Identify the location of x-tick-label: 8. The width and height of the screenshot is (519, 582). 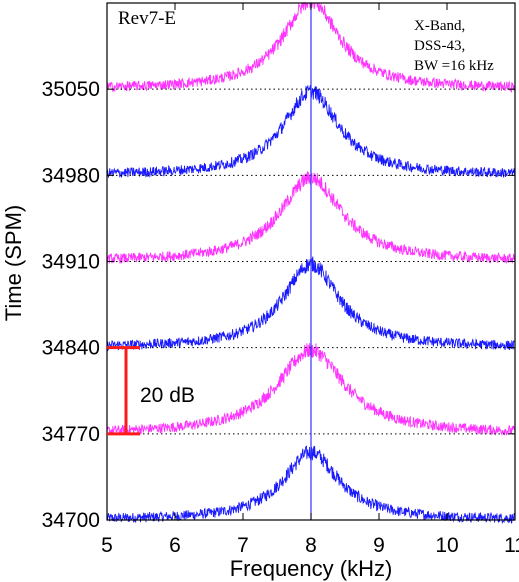
(311, 545).